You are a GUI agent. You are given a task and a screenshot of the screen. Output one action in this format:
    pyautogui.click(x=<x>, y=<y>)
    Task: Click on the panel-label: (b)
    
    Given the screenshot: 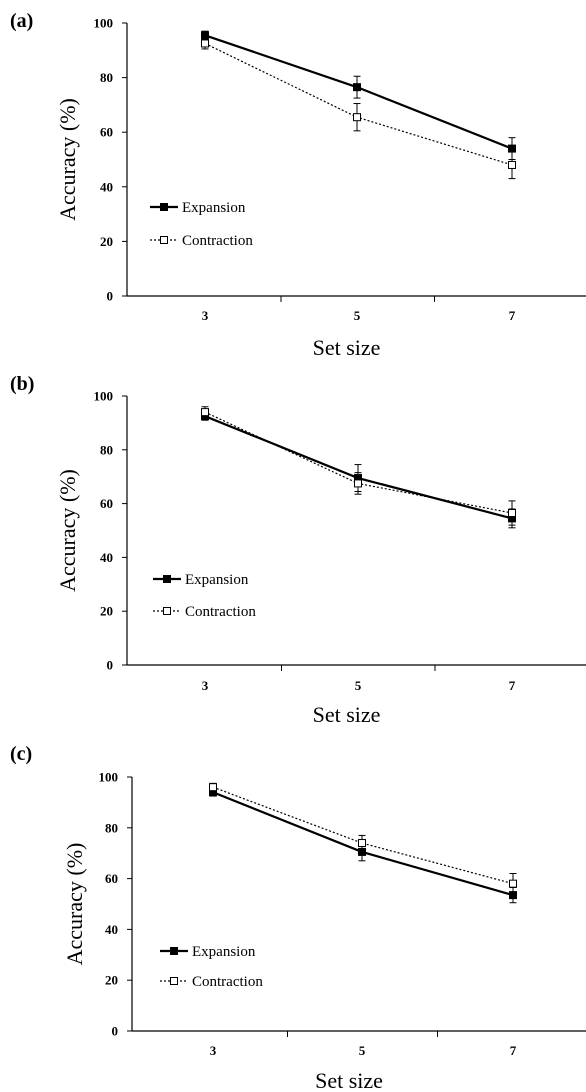 What is the action you would take?
    pyautogui.click(x=22, y=384)
    